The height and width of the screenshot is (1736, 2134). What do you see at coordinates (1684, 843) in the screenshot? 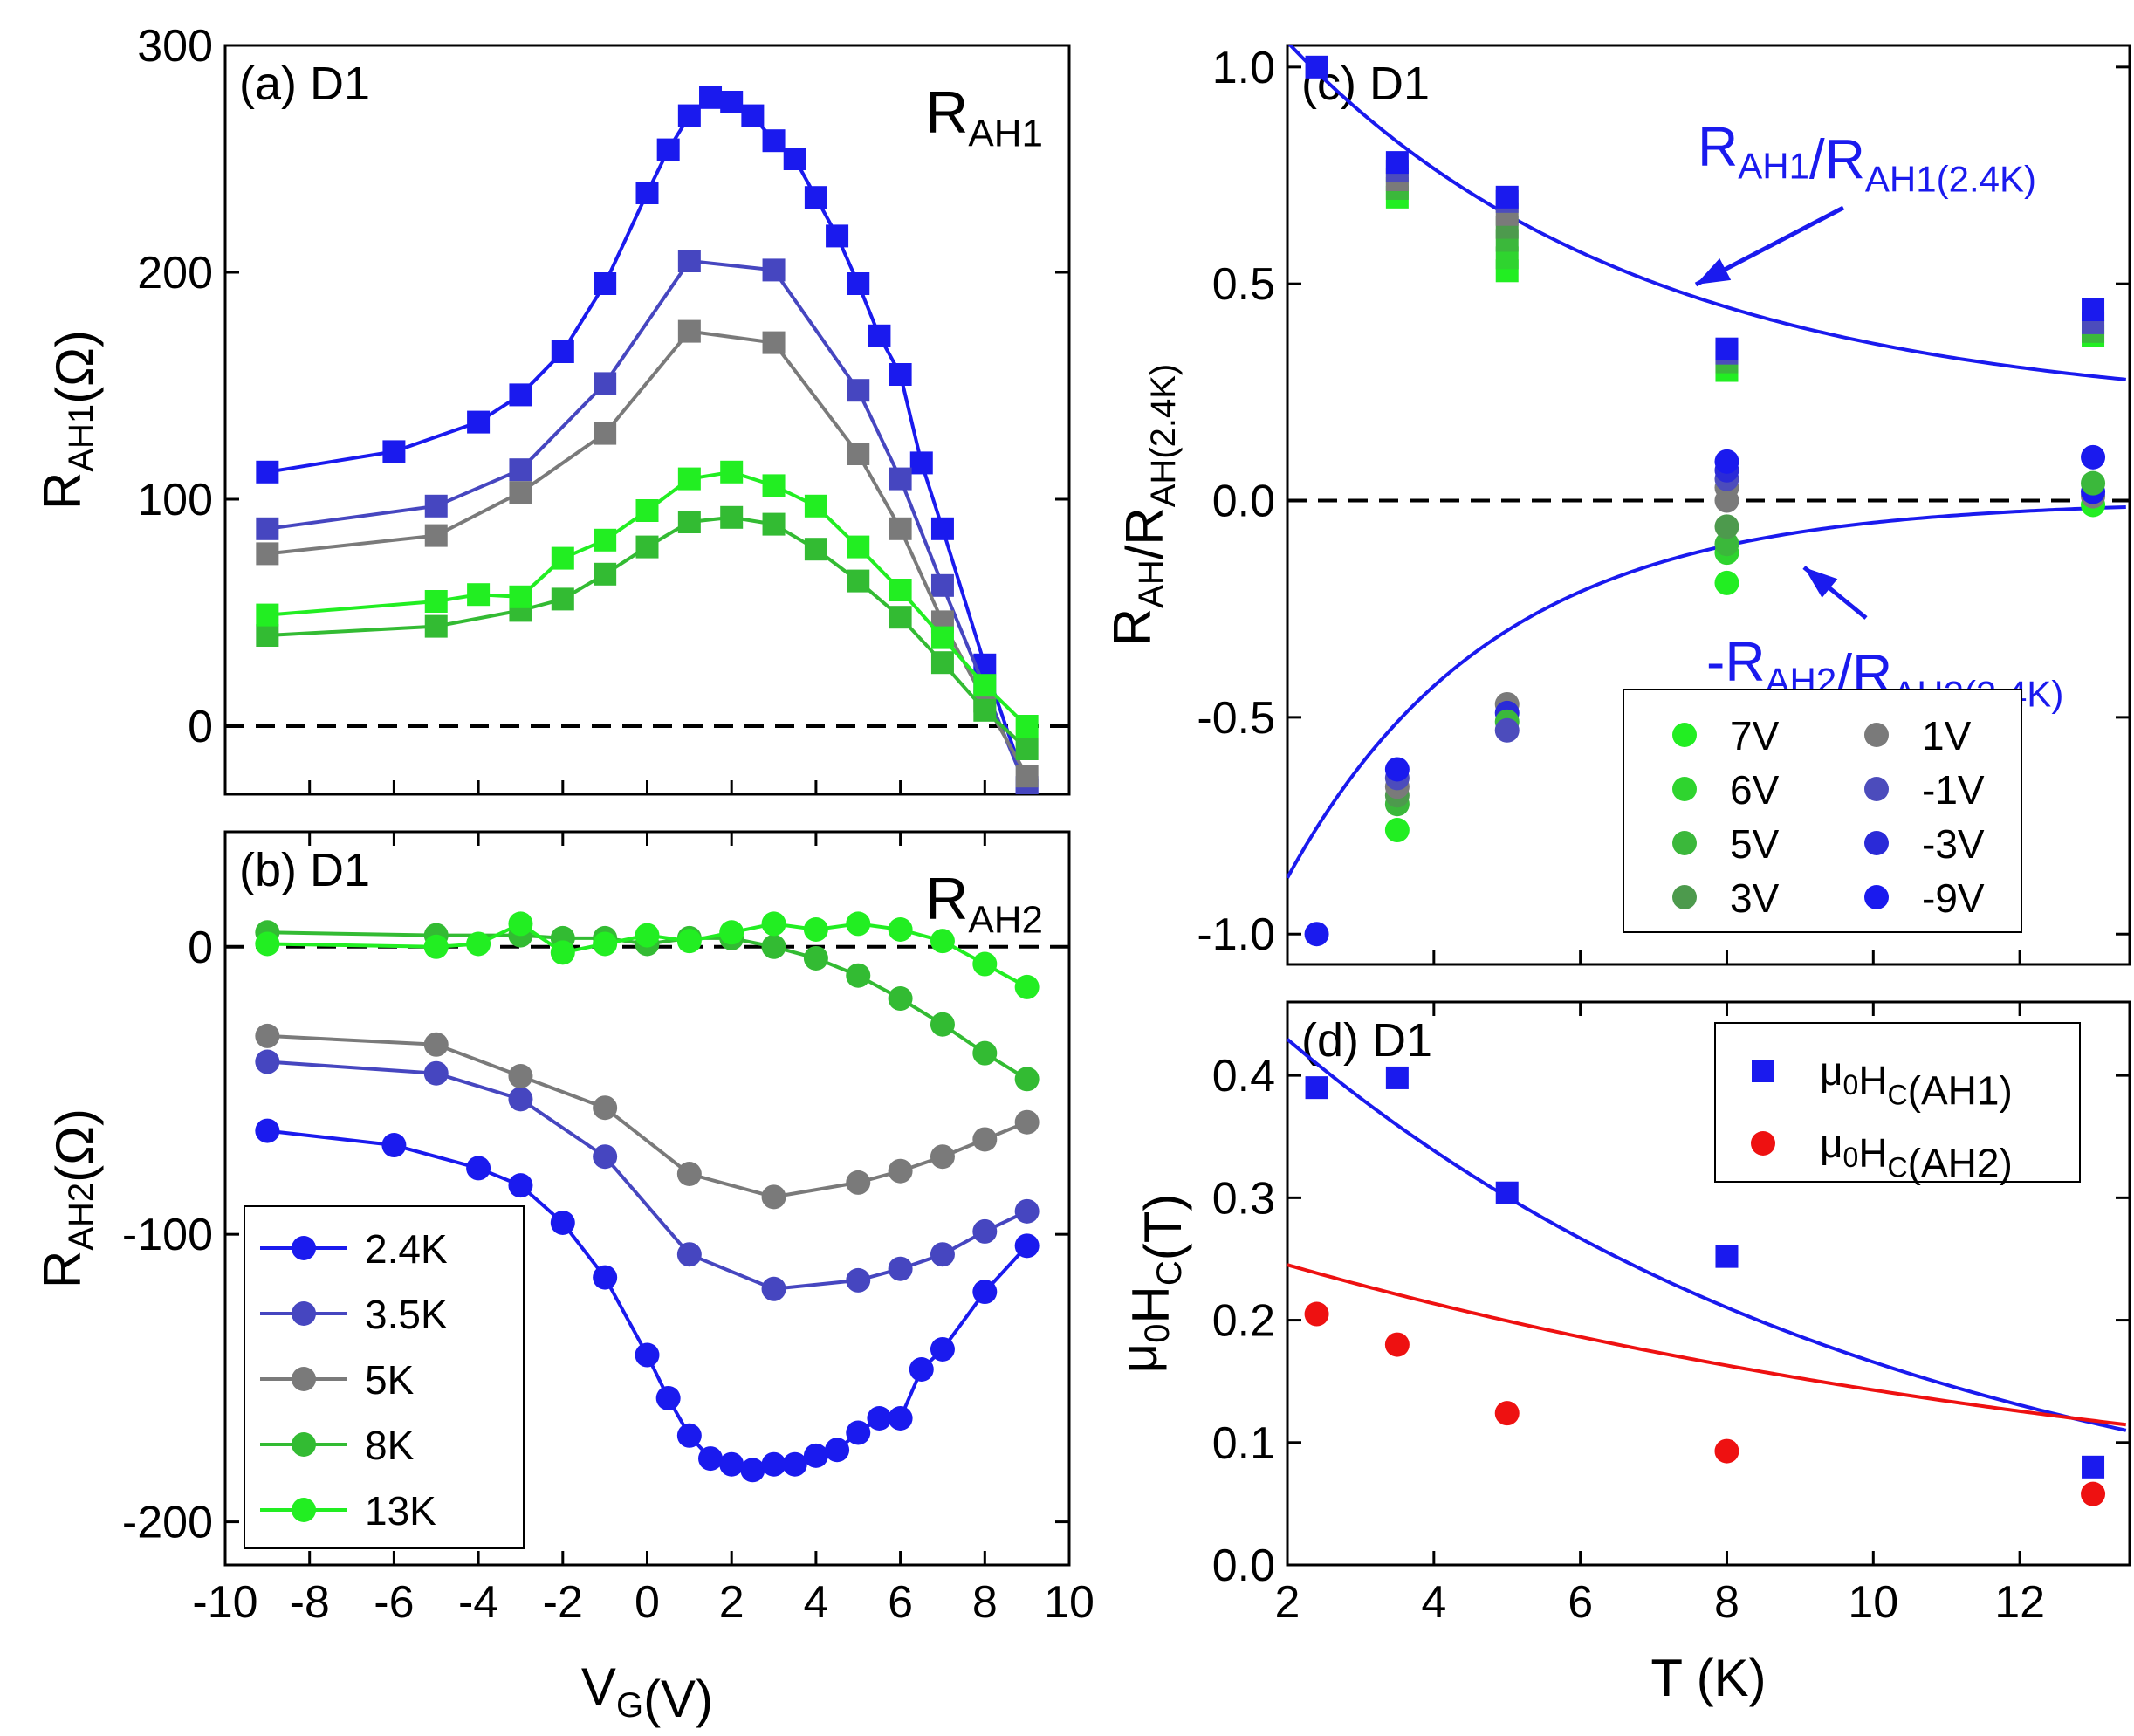
I see `legend-marker-5V` at bounding box center [1684, 843].